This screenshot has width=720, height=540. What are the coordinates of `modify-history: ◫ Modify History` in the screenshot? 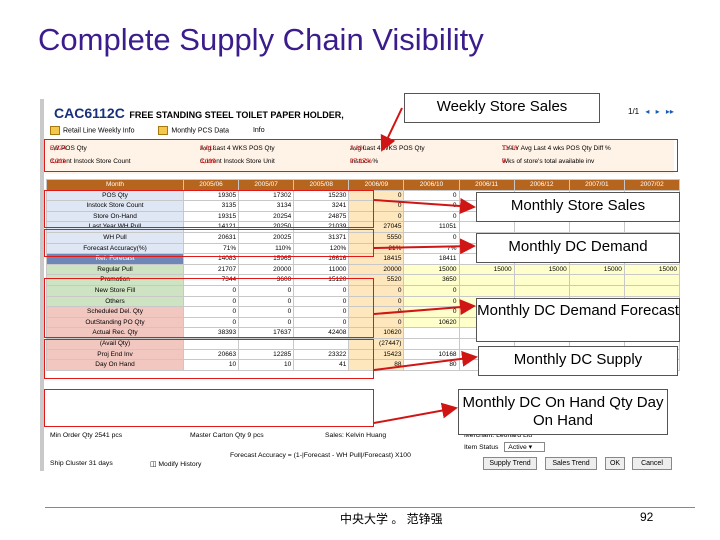 It's located at (175, 464).